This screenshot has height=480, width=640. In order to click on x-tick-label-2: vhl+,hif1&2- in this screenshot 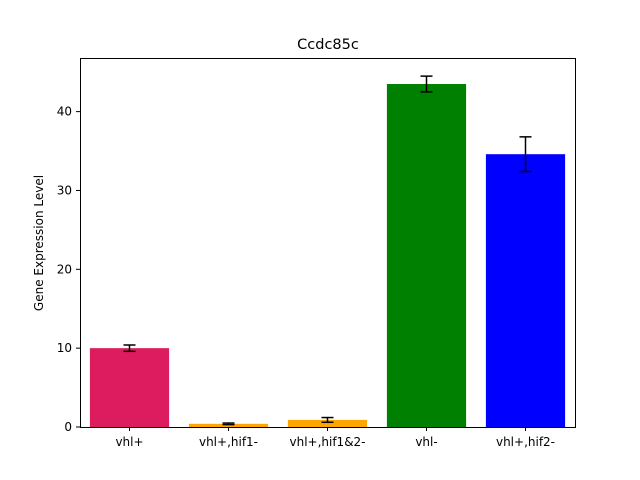, I will do `click(327, 442)`.